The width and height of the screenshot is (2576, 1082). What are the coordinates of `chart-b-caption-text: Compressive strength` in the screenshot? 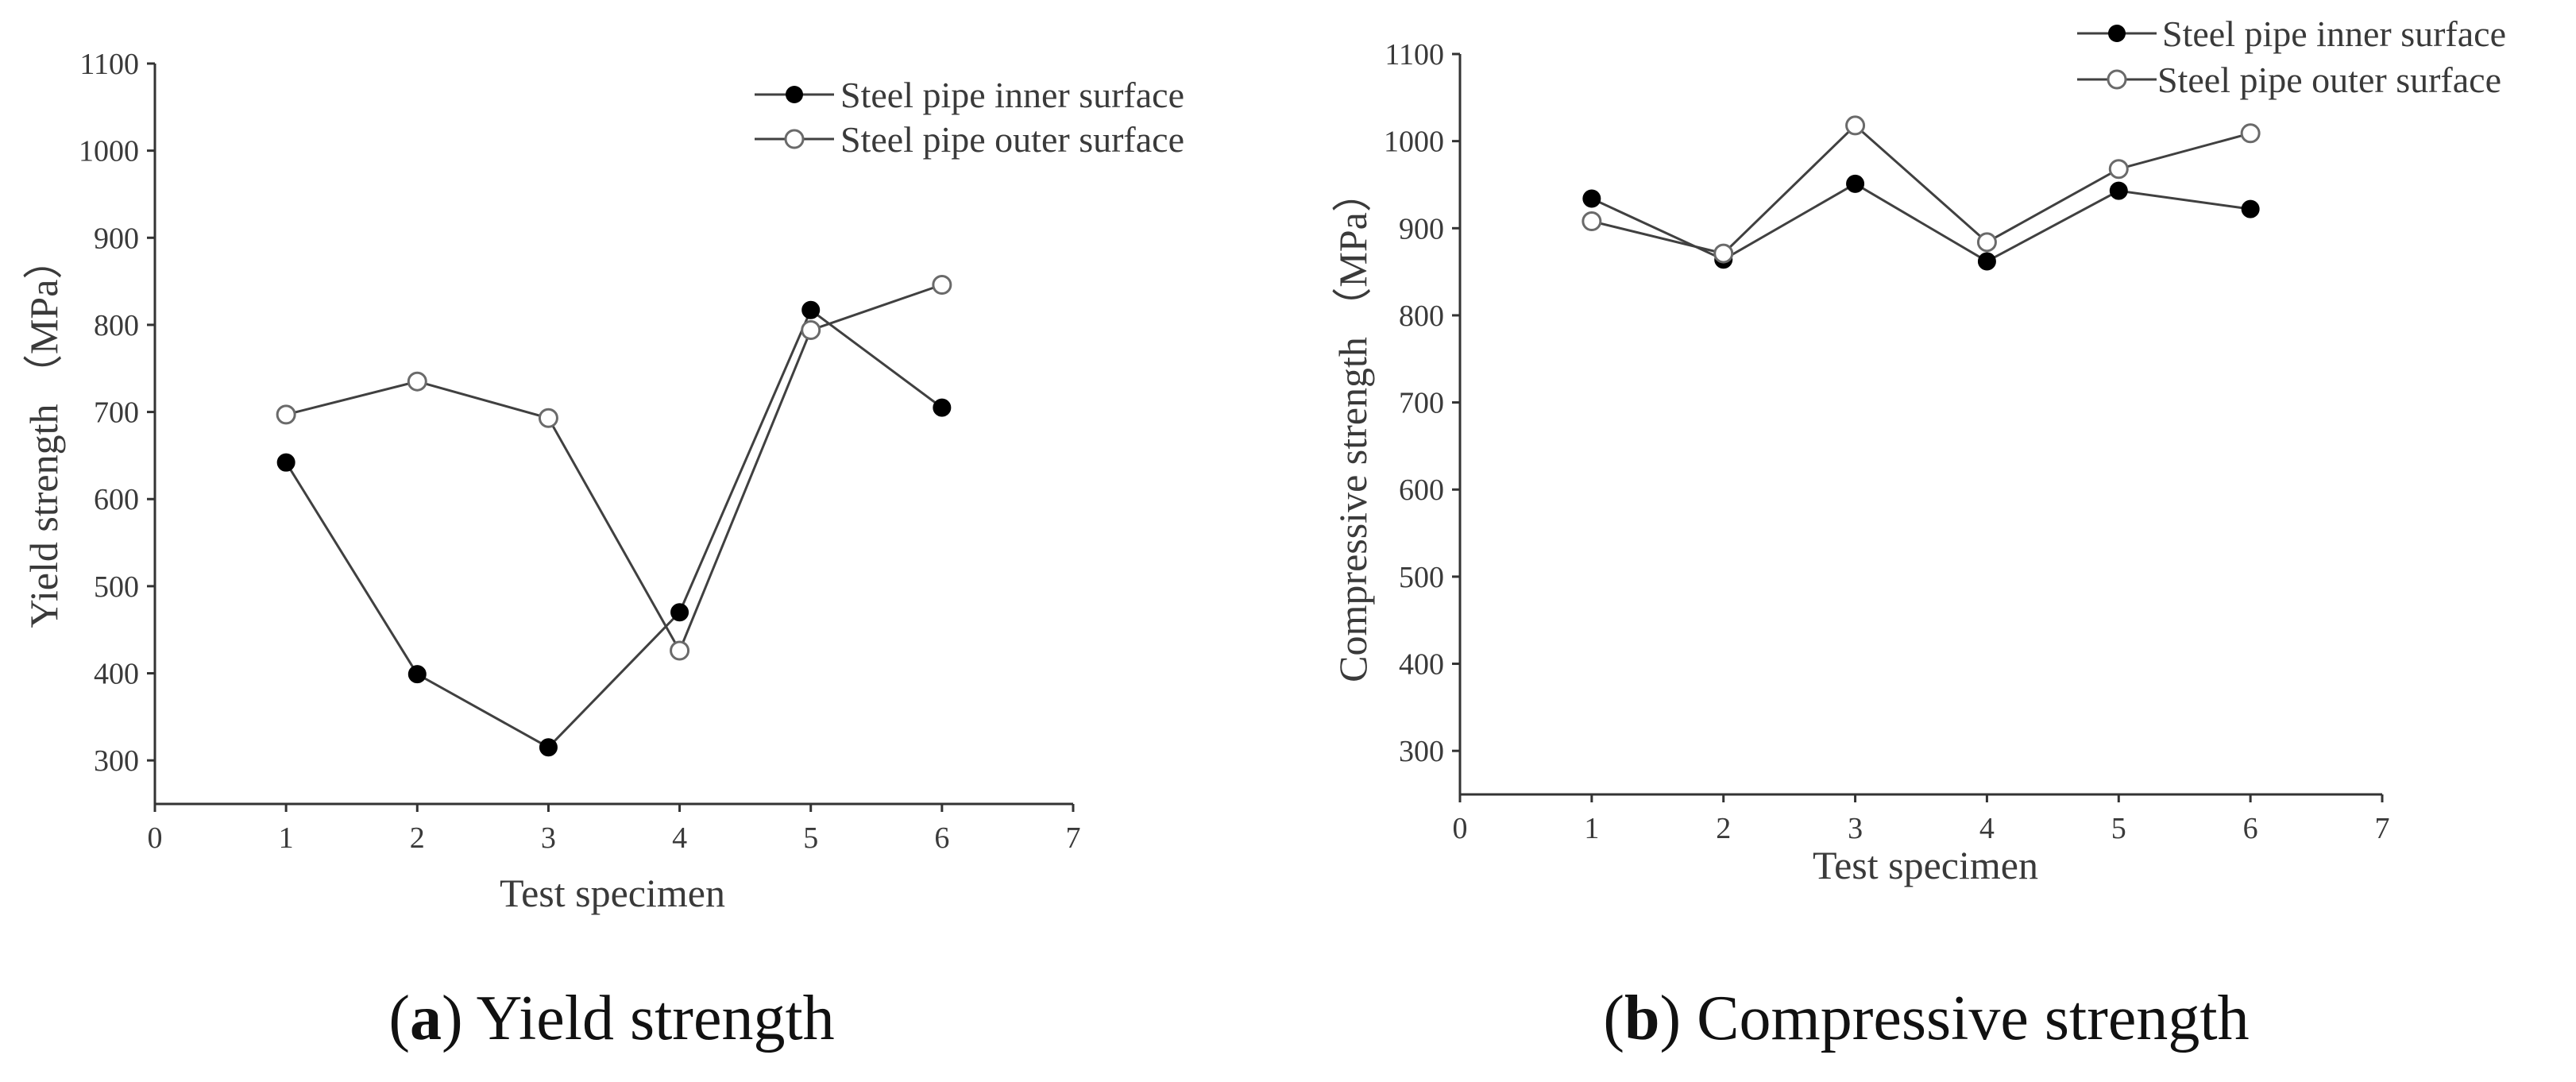 It's located at (1973, 1018).